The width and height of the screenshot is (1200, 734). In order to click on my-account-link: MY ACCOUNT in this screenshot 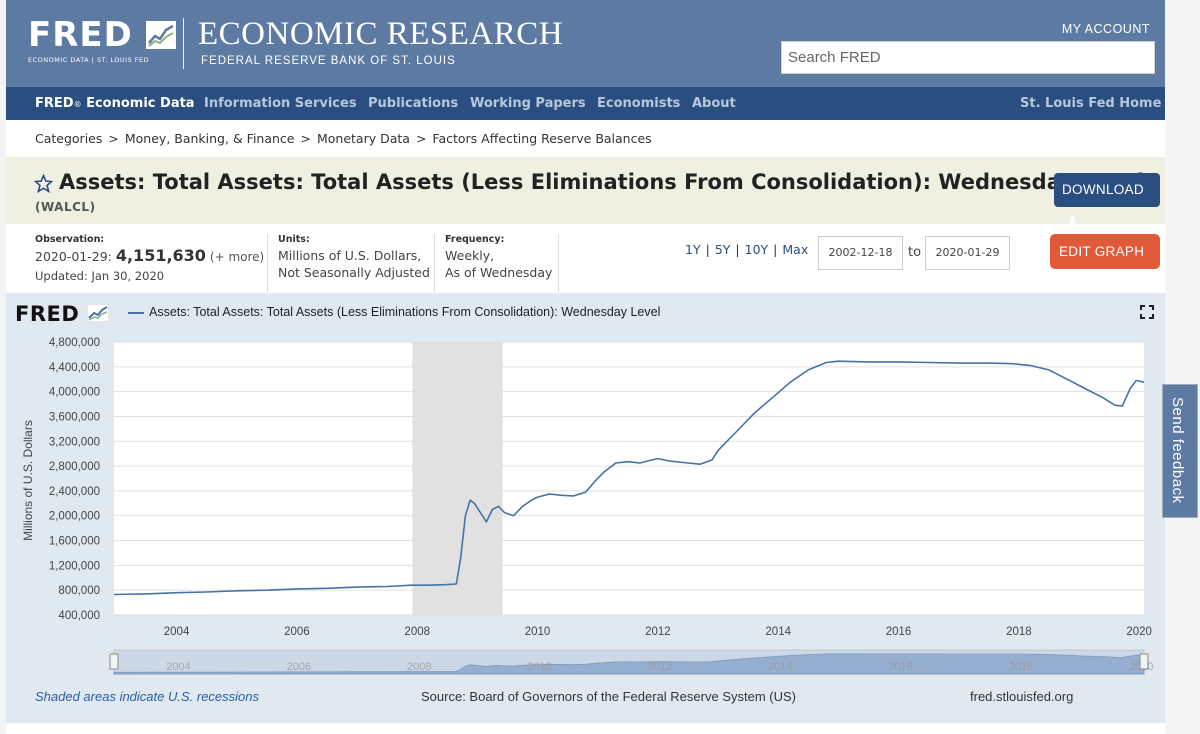, I will do `click(1105, 29)`.